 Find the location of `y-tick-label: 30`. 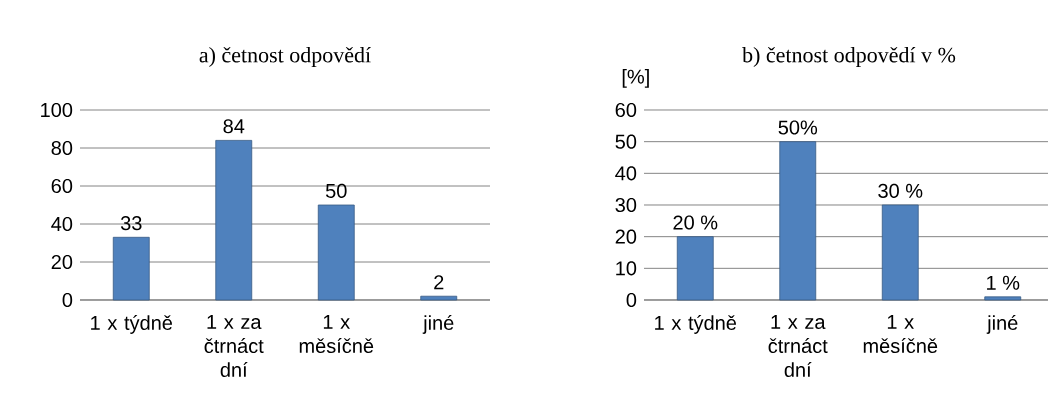

y-tick-label: 30 is located at coordinates (626, 205).